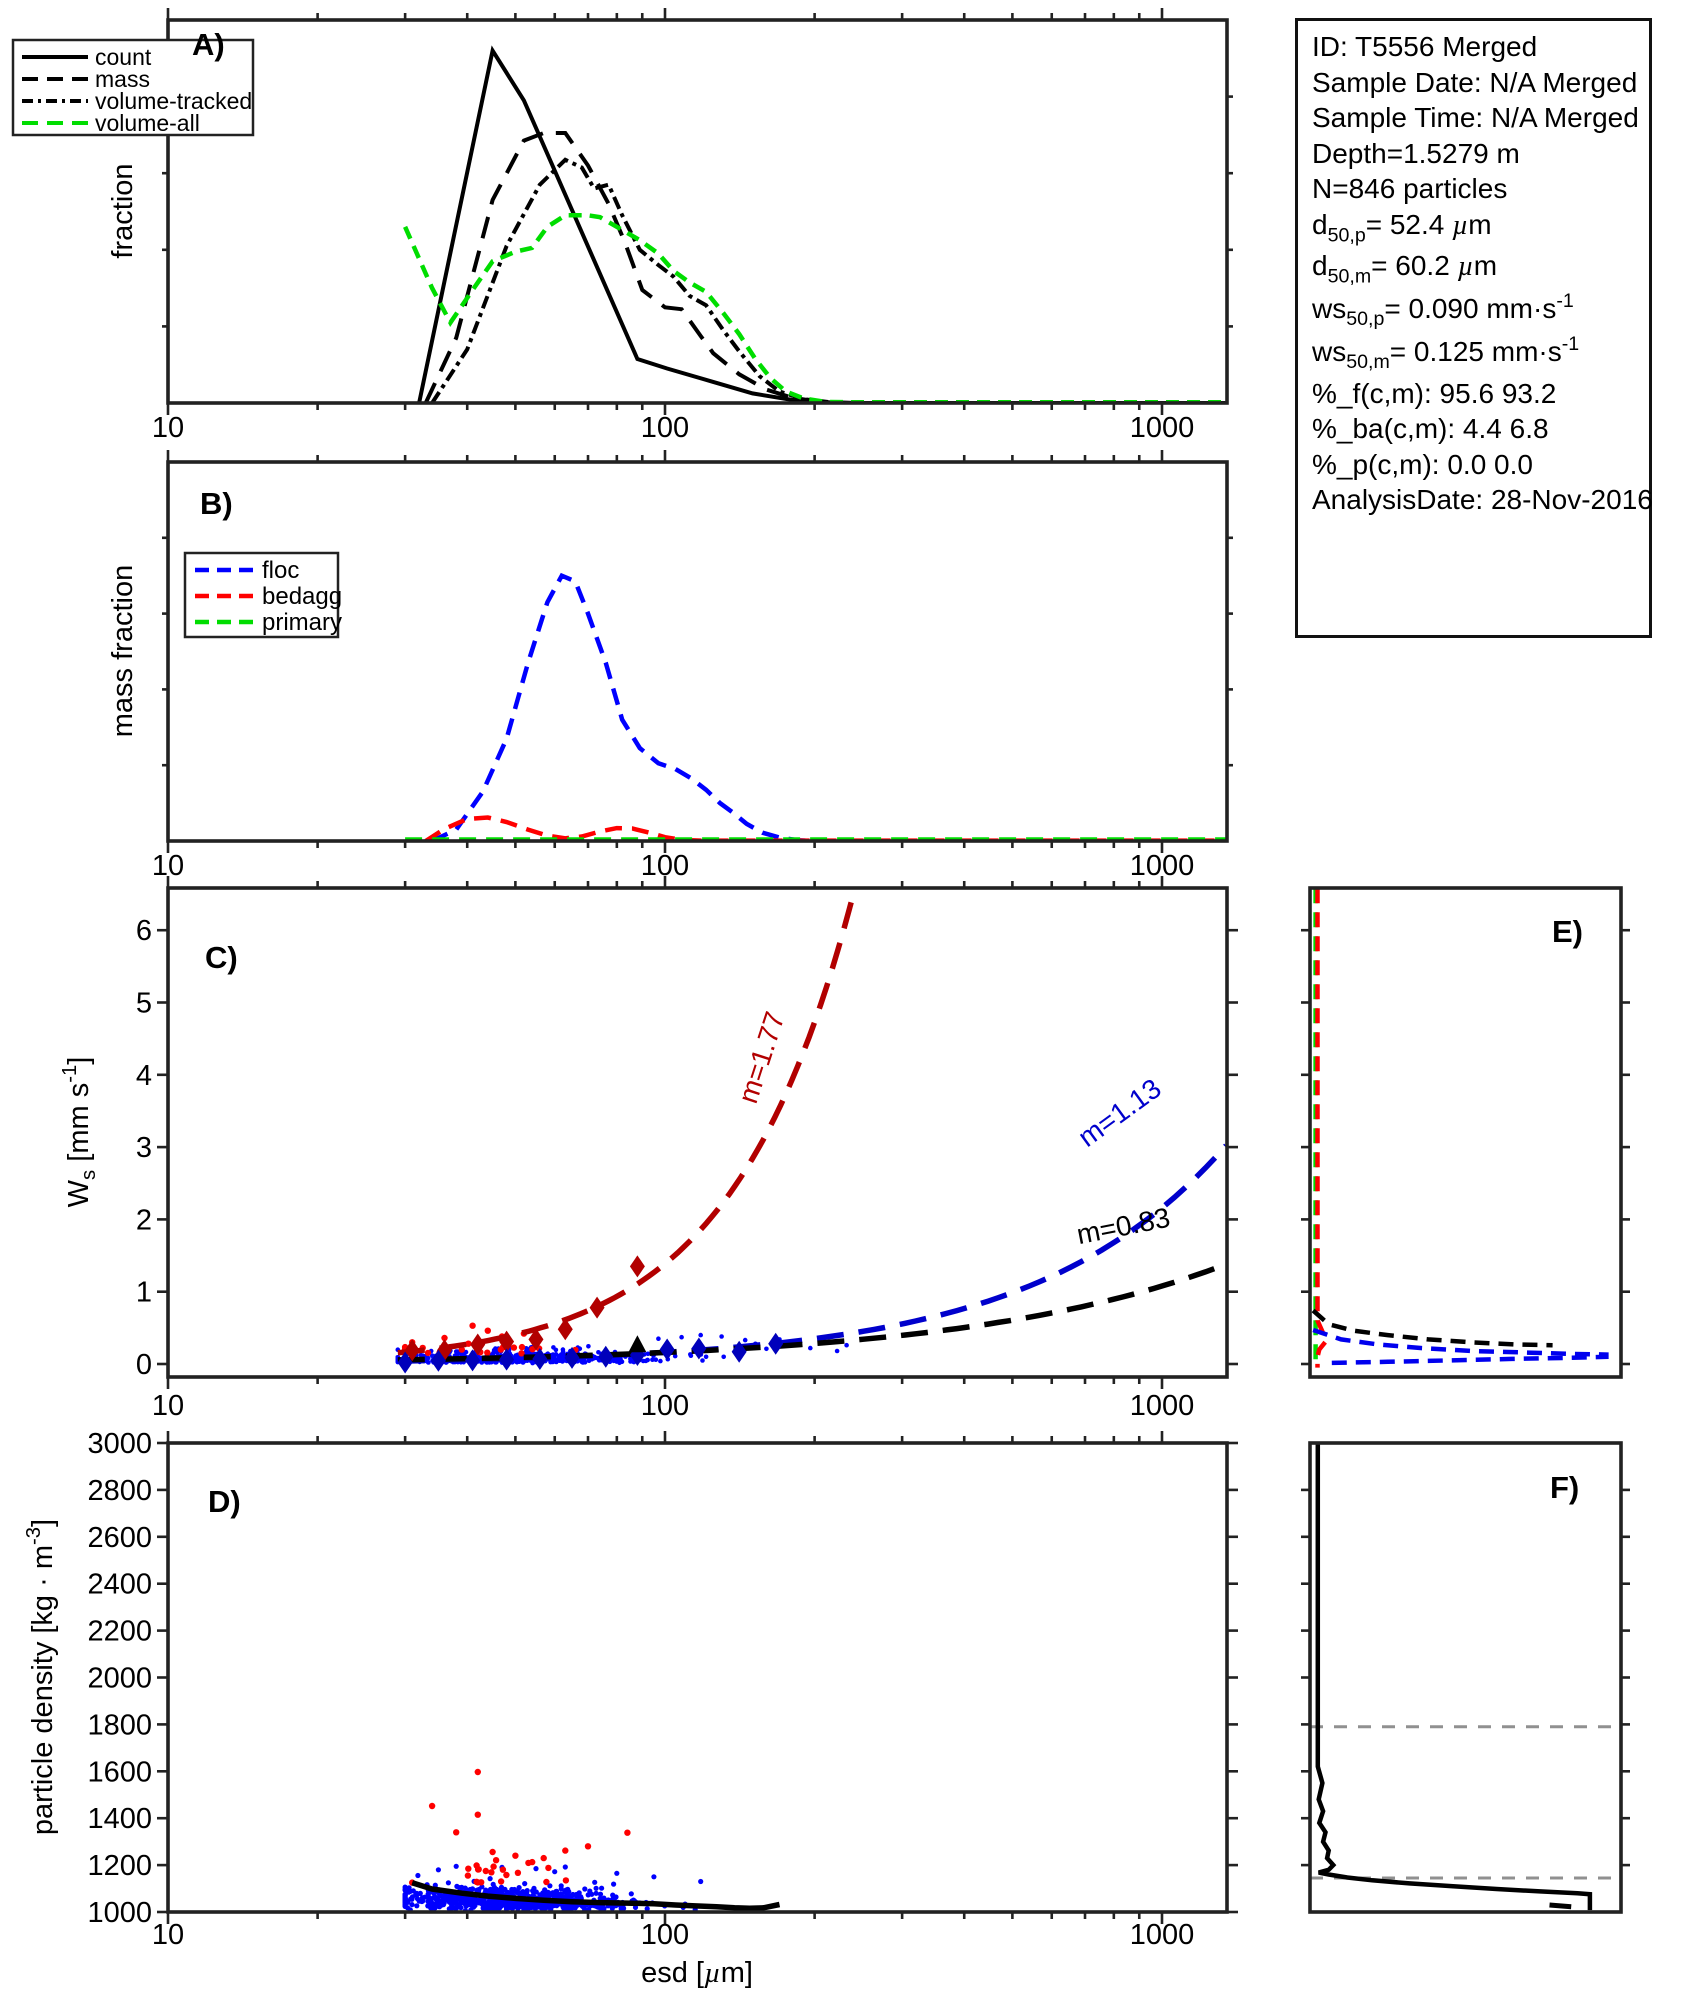 The width and height of the screenshot is (1694, 2015). I want to click on panel-d-xtick-label-2: 1000, so click(1162, 1935).